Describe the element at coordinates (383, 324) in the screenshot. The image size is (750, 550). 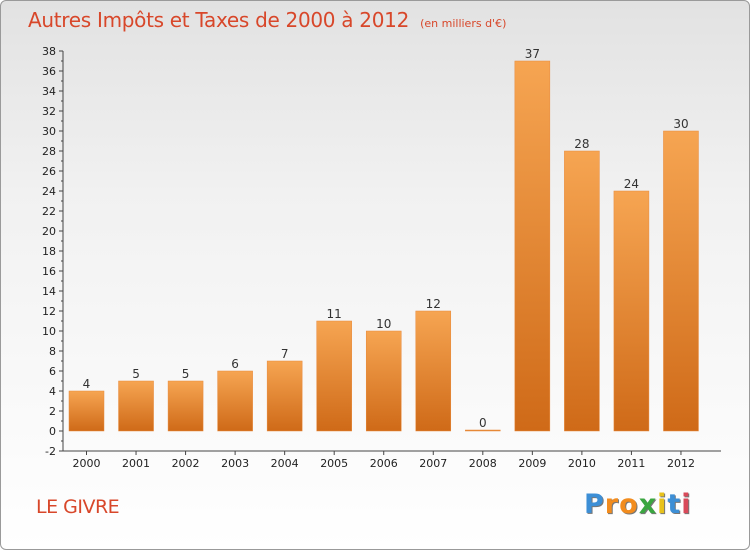
I see `data-label: 10` at that location.